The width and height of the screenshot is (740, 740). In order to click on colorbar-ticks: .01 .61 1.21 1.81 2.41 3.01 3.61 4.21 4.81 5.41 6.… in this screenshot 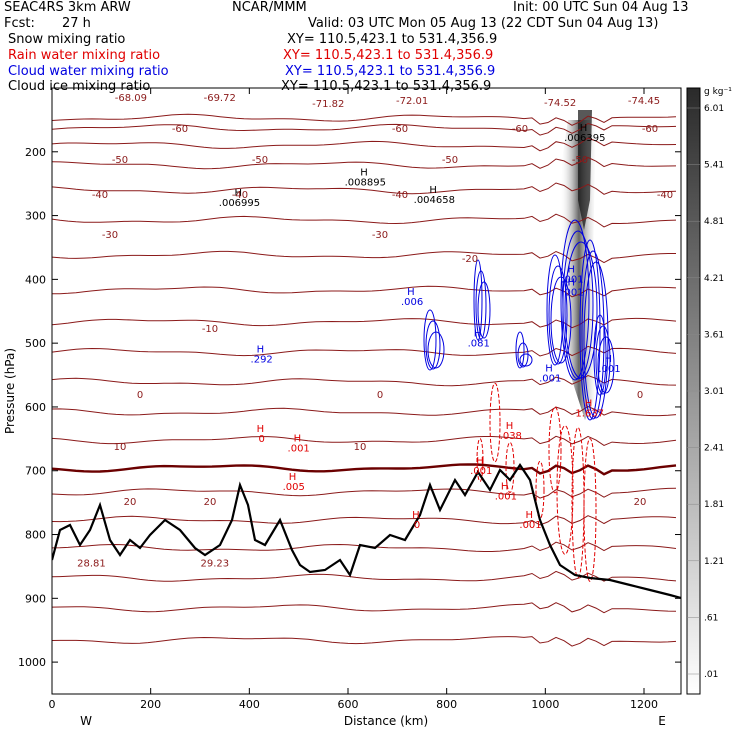, I will do `click(705, 392)`.